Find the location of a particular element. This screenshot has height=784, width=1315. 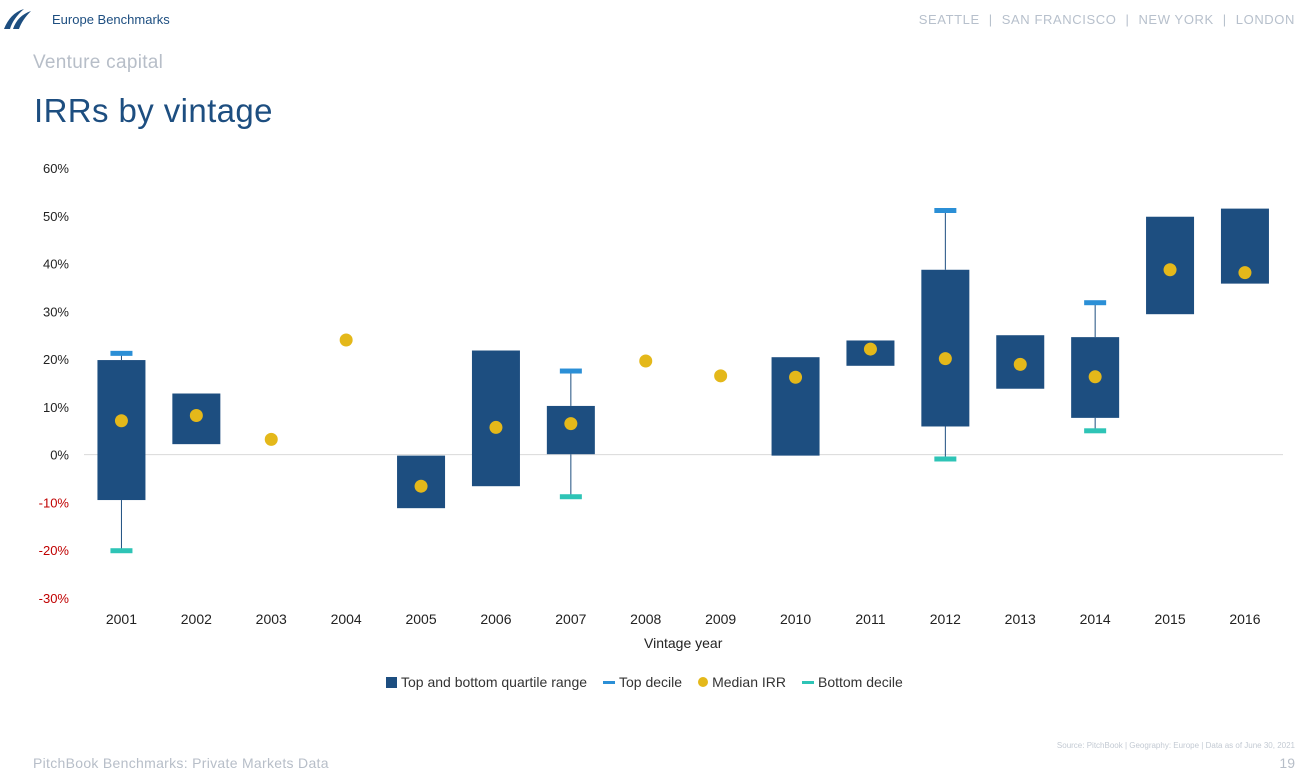

page-title: IRRs by vintage is located at coordinates (153, 110).